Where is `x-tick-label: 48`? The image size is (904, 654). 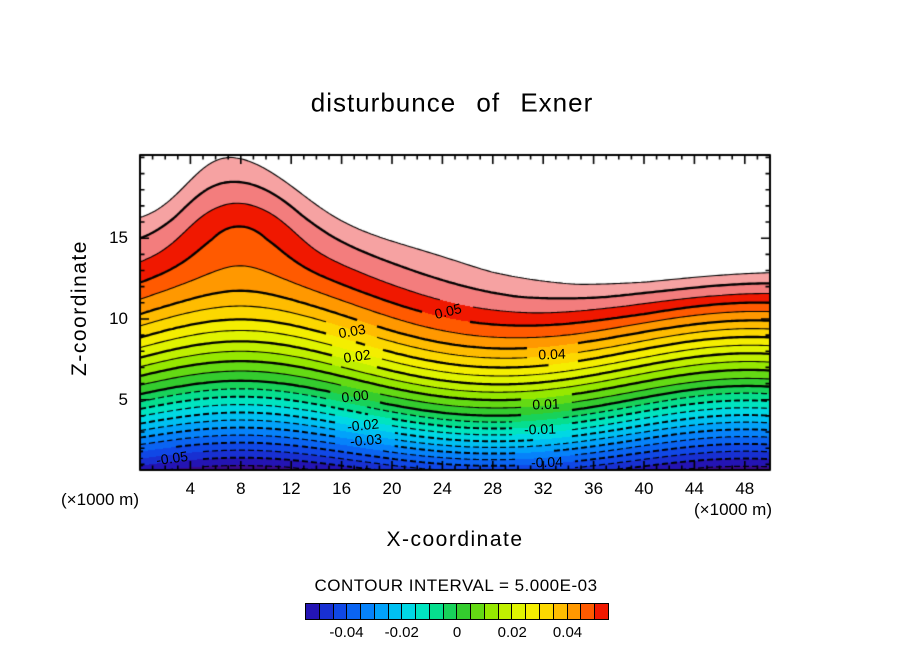
x-tick-label: 48 is located at coordinates (745, 488).